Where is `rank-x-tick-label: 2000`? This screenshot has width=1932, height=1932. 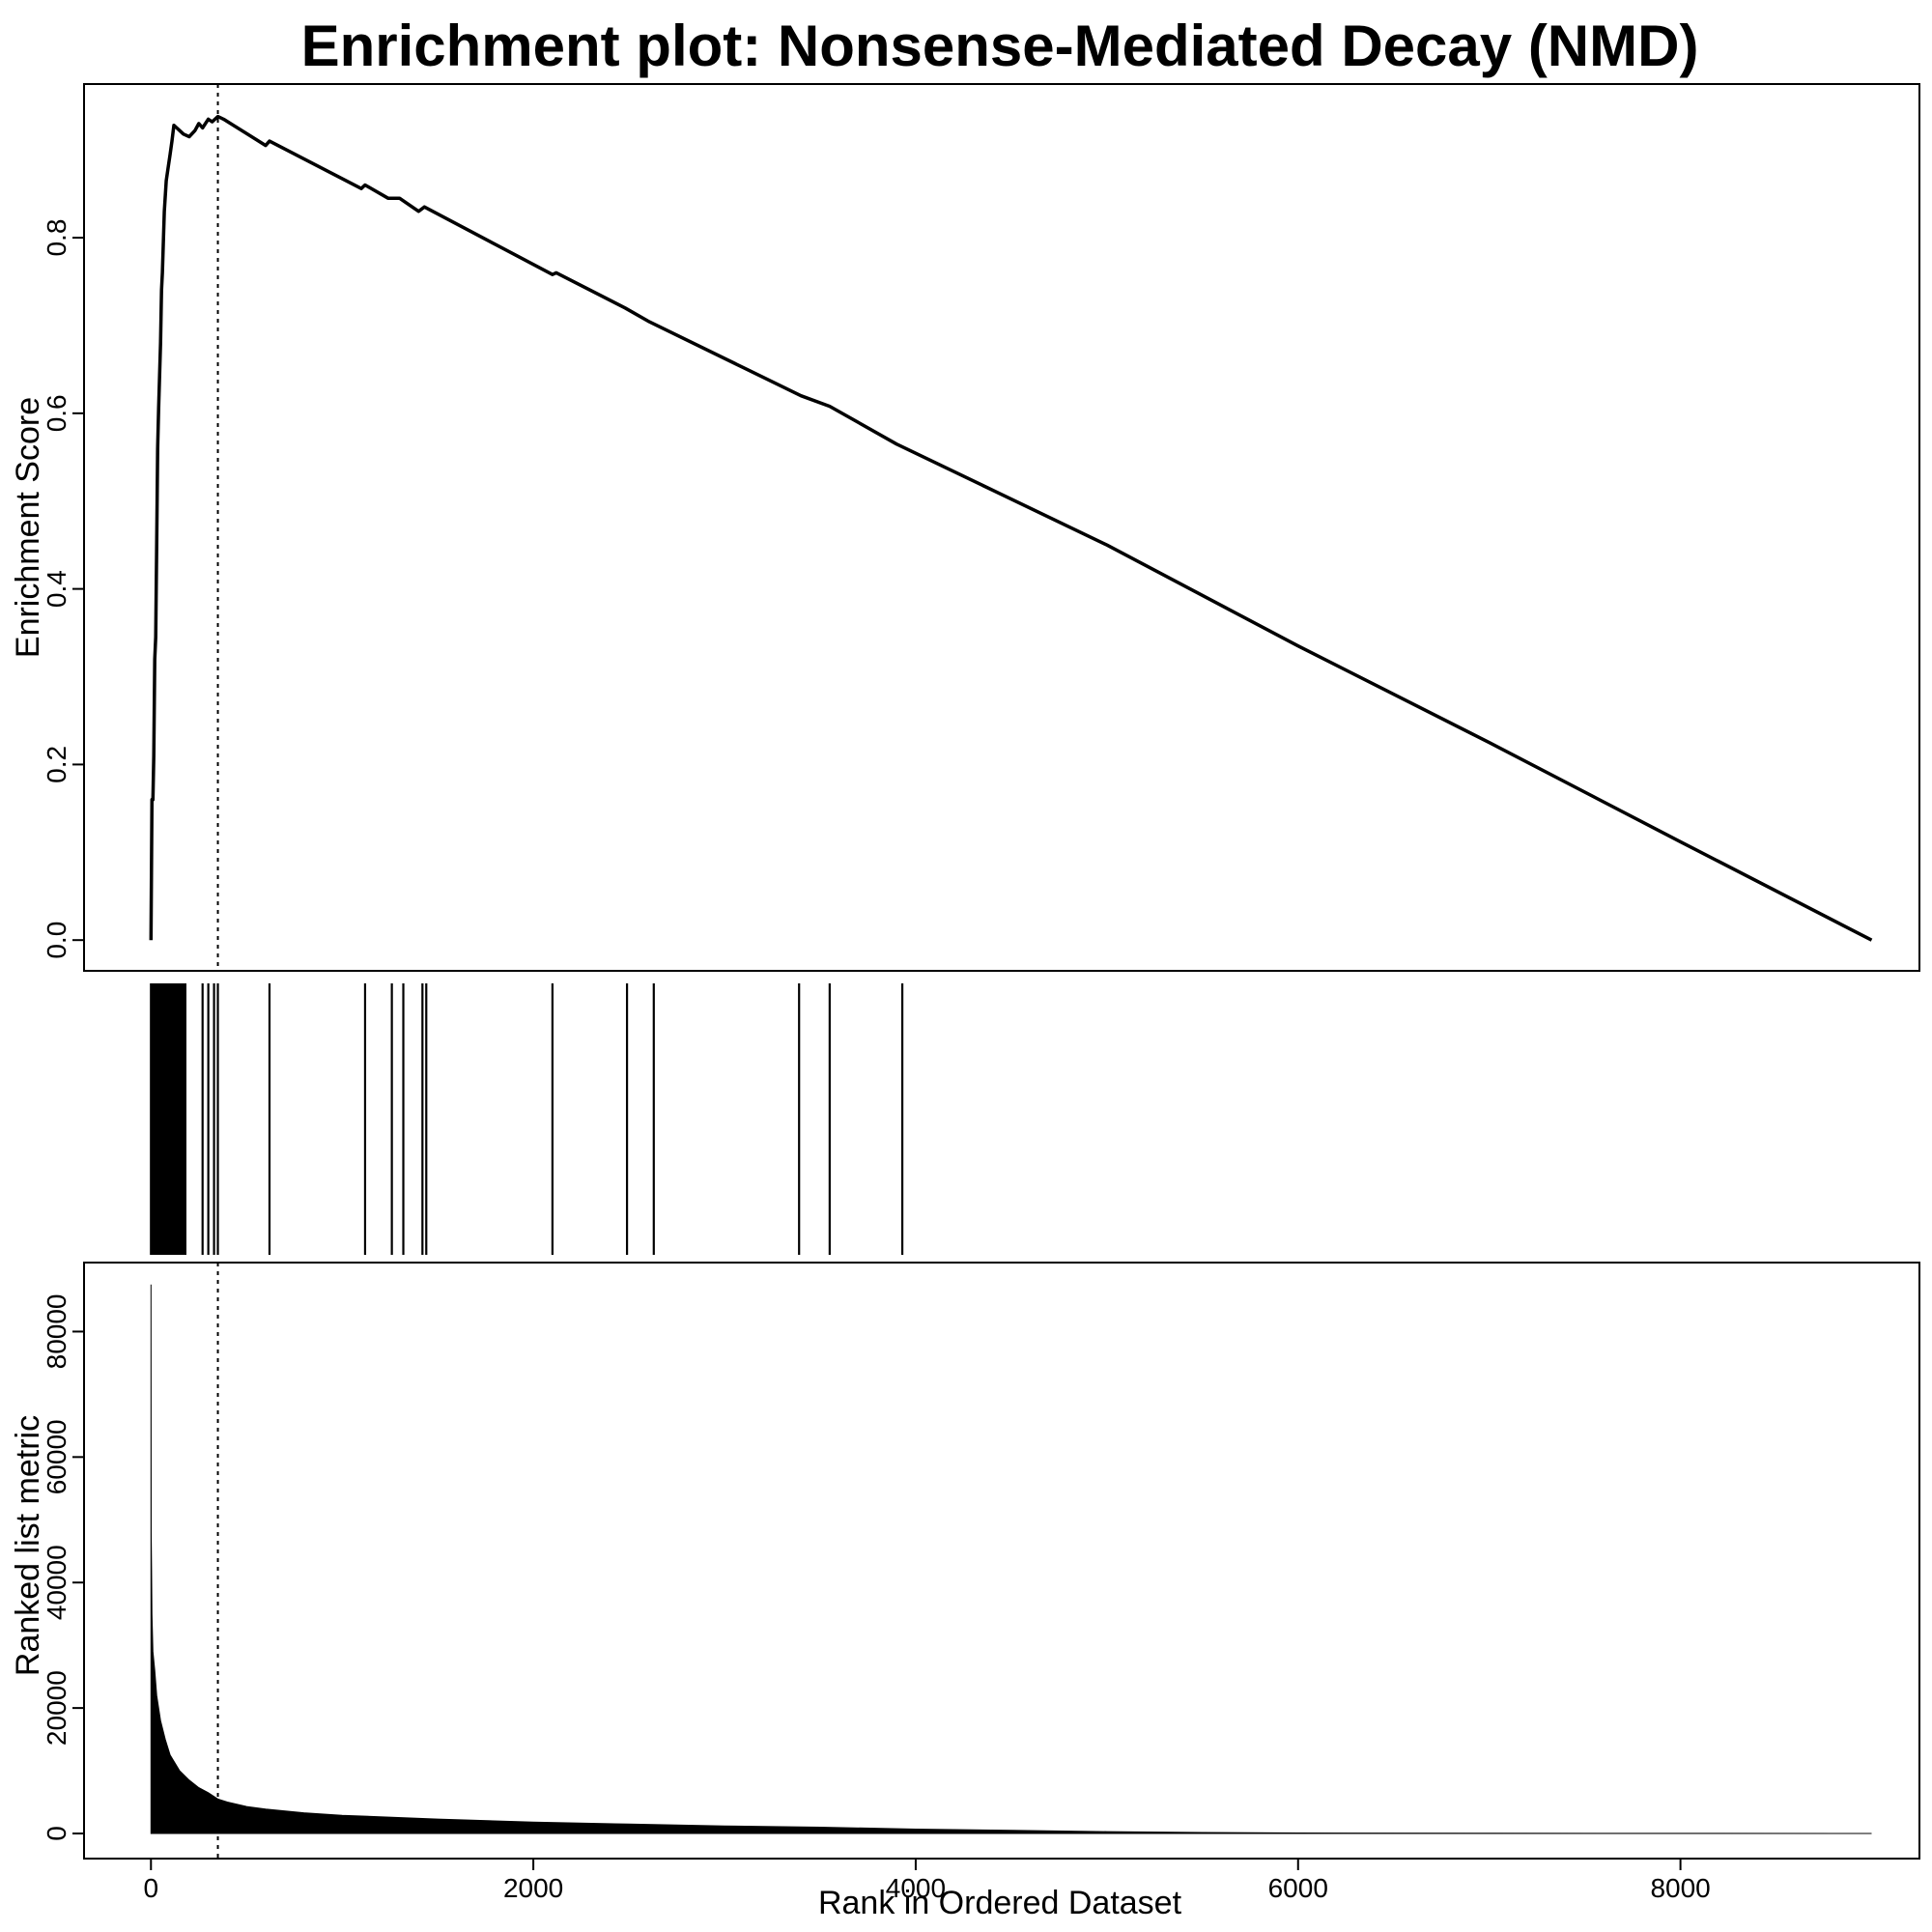
rank-x-tick-label: 2000 is located at coordinates (533, 1888).